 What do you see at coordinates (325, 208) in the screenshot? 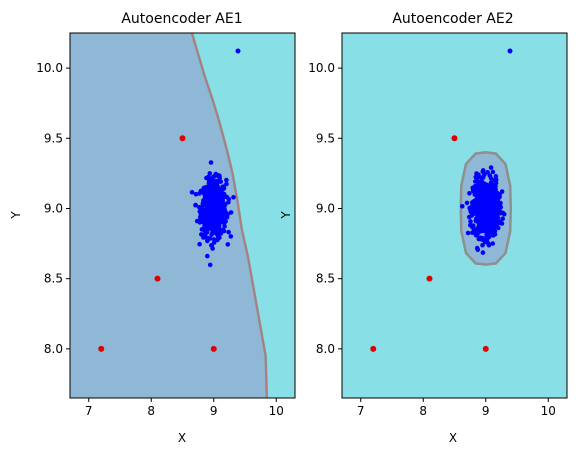
I see `y-tick-label: 9.0` at bounding box center [325, 208].